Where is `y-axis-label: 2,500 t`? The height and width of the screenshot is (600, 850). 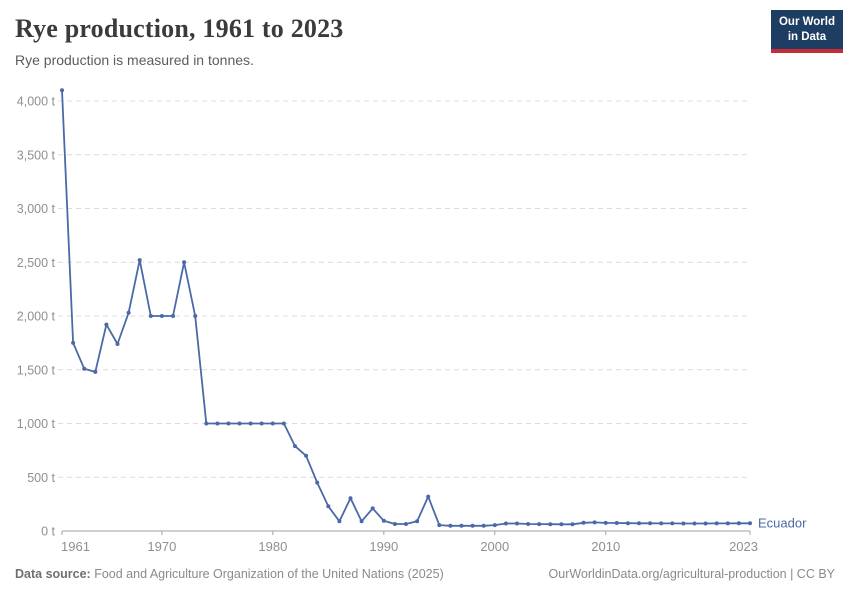 y-axis-label: 2,500 t is located at coordinates (36, 263).